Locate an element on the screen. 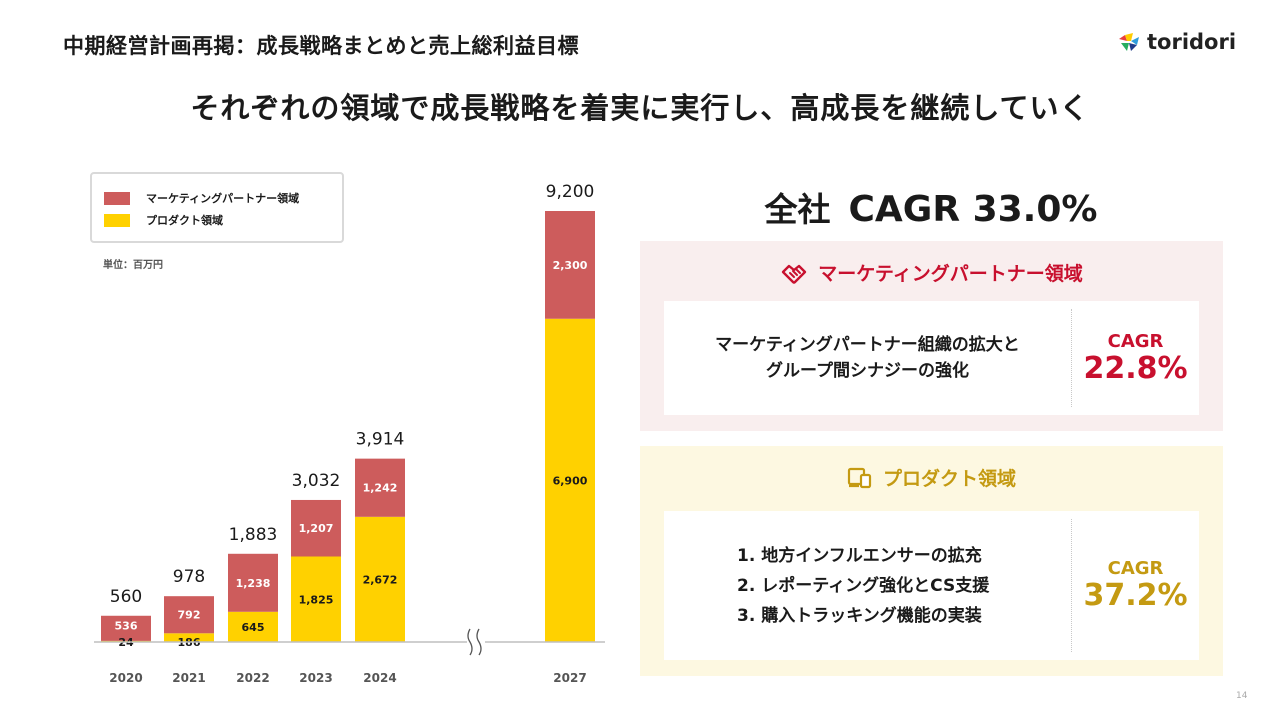  total-cagr: 全社 CAGR 33.0% is located at coordinates (931, 207).